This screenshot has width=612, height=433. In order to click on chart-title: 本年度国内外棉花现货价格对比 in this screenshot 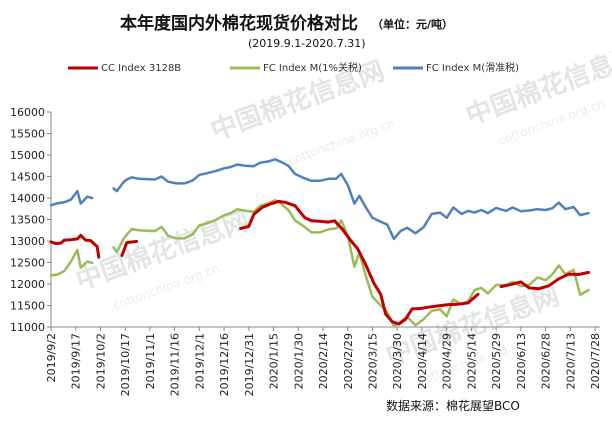, I will do `click(239, 23)`.